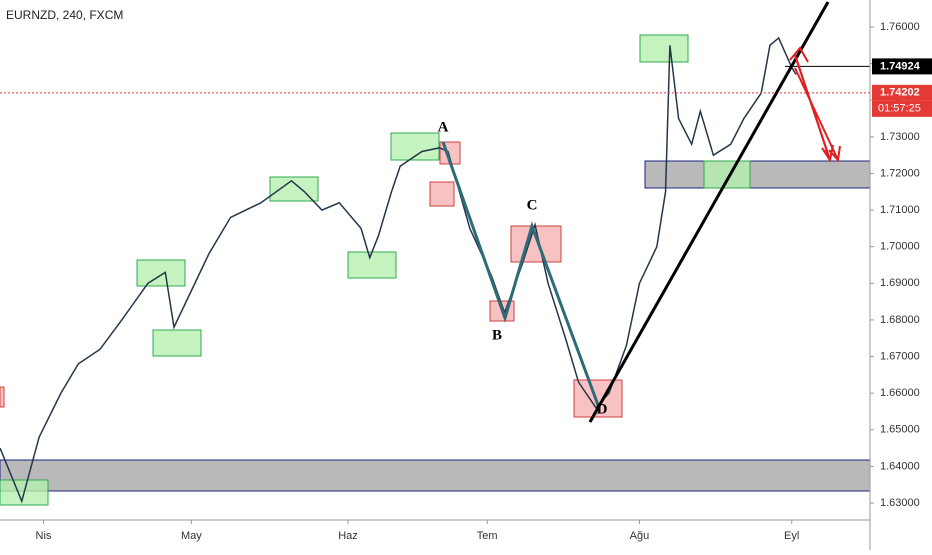 The height and width of the screenshot is (555, 932). Describe the element at coordinates (900, 430) in the screenshot. I see `y-tick-label: 1.65000` at that location.